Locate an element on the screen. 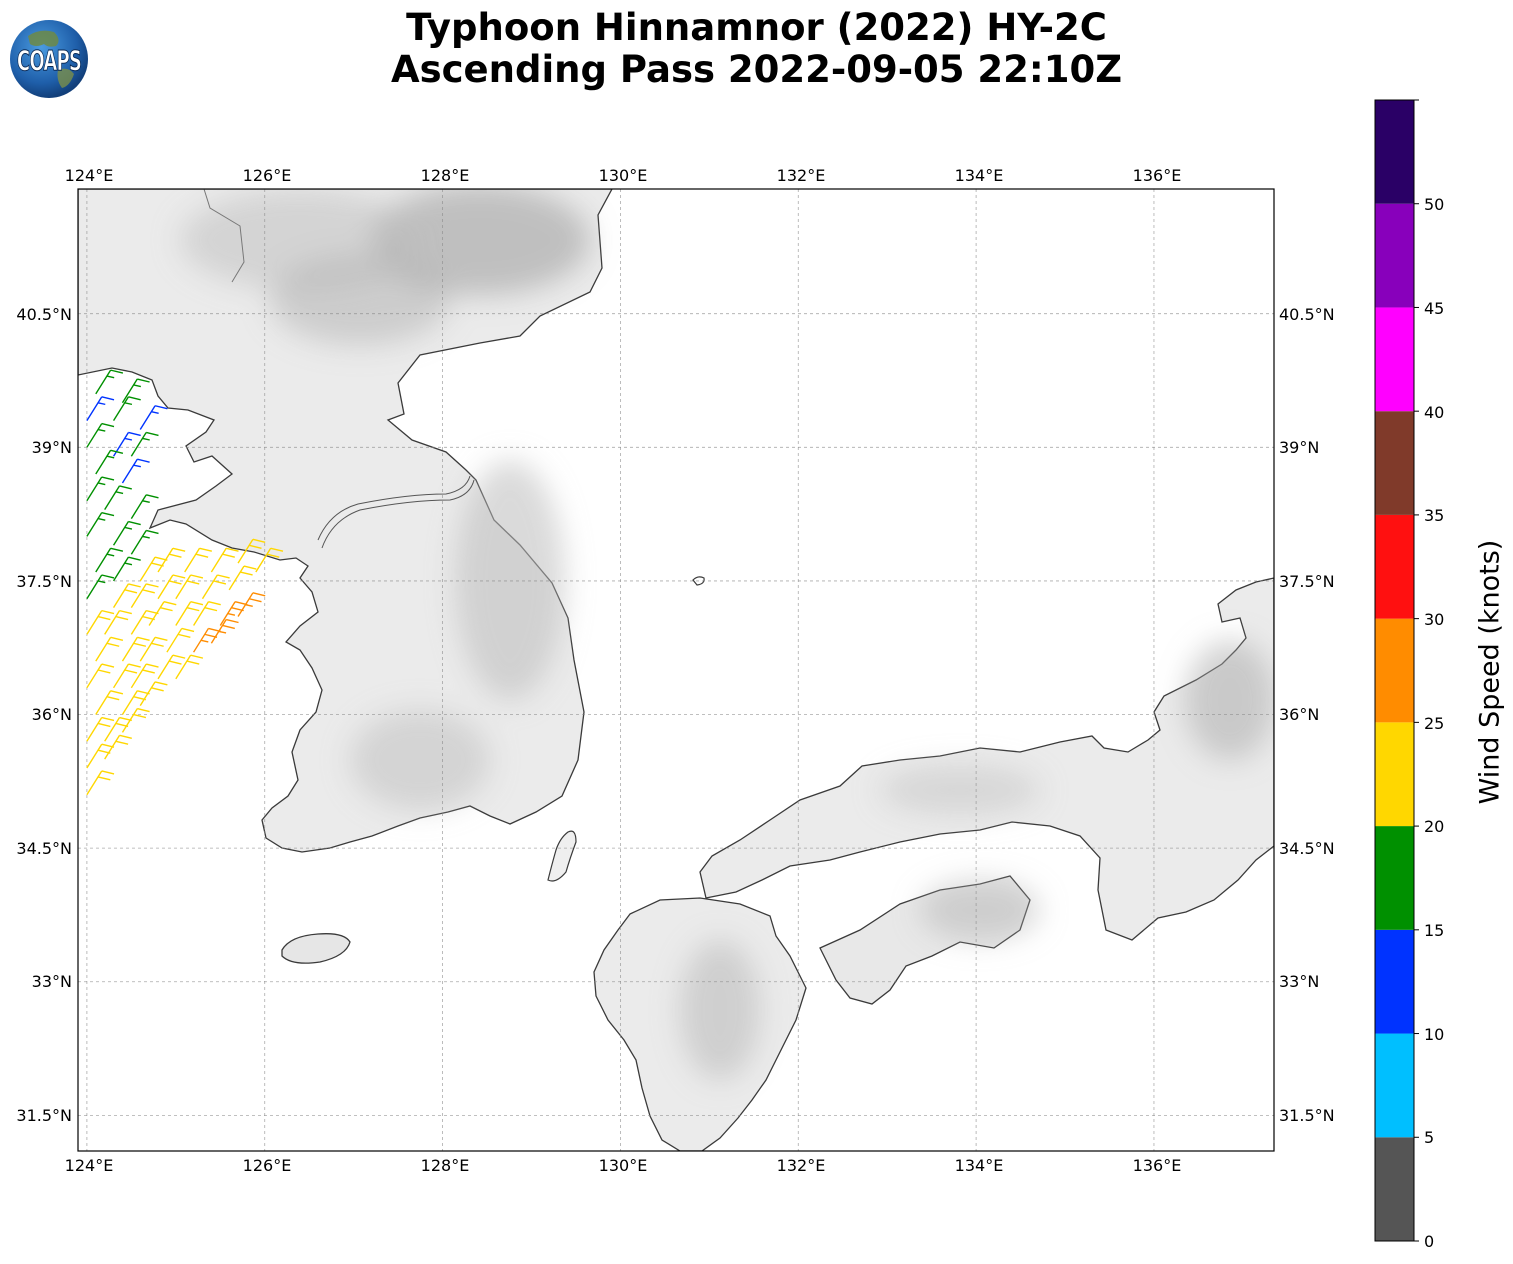  lat-tick-label: 33°N is located at coordinates (52, 981).